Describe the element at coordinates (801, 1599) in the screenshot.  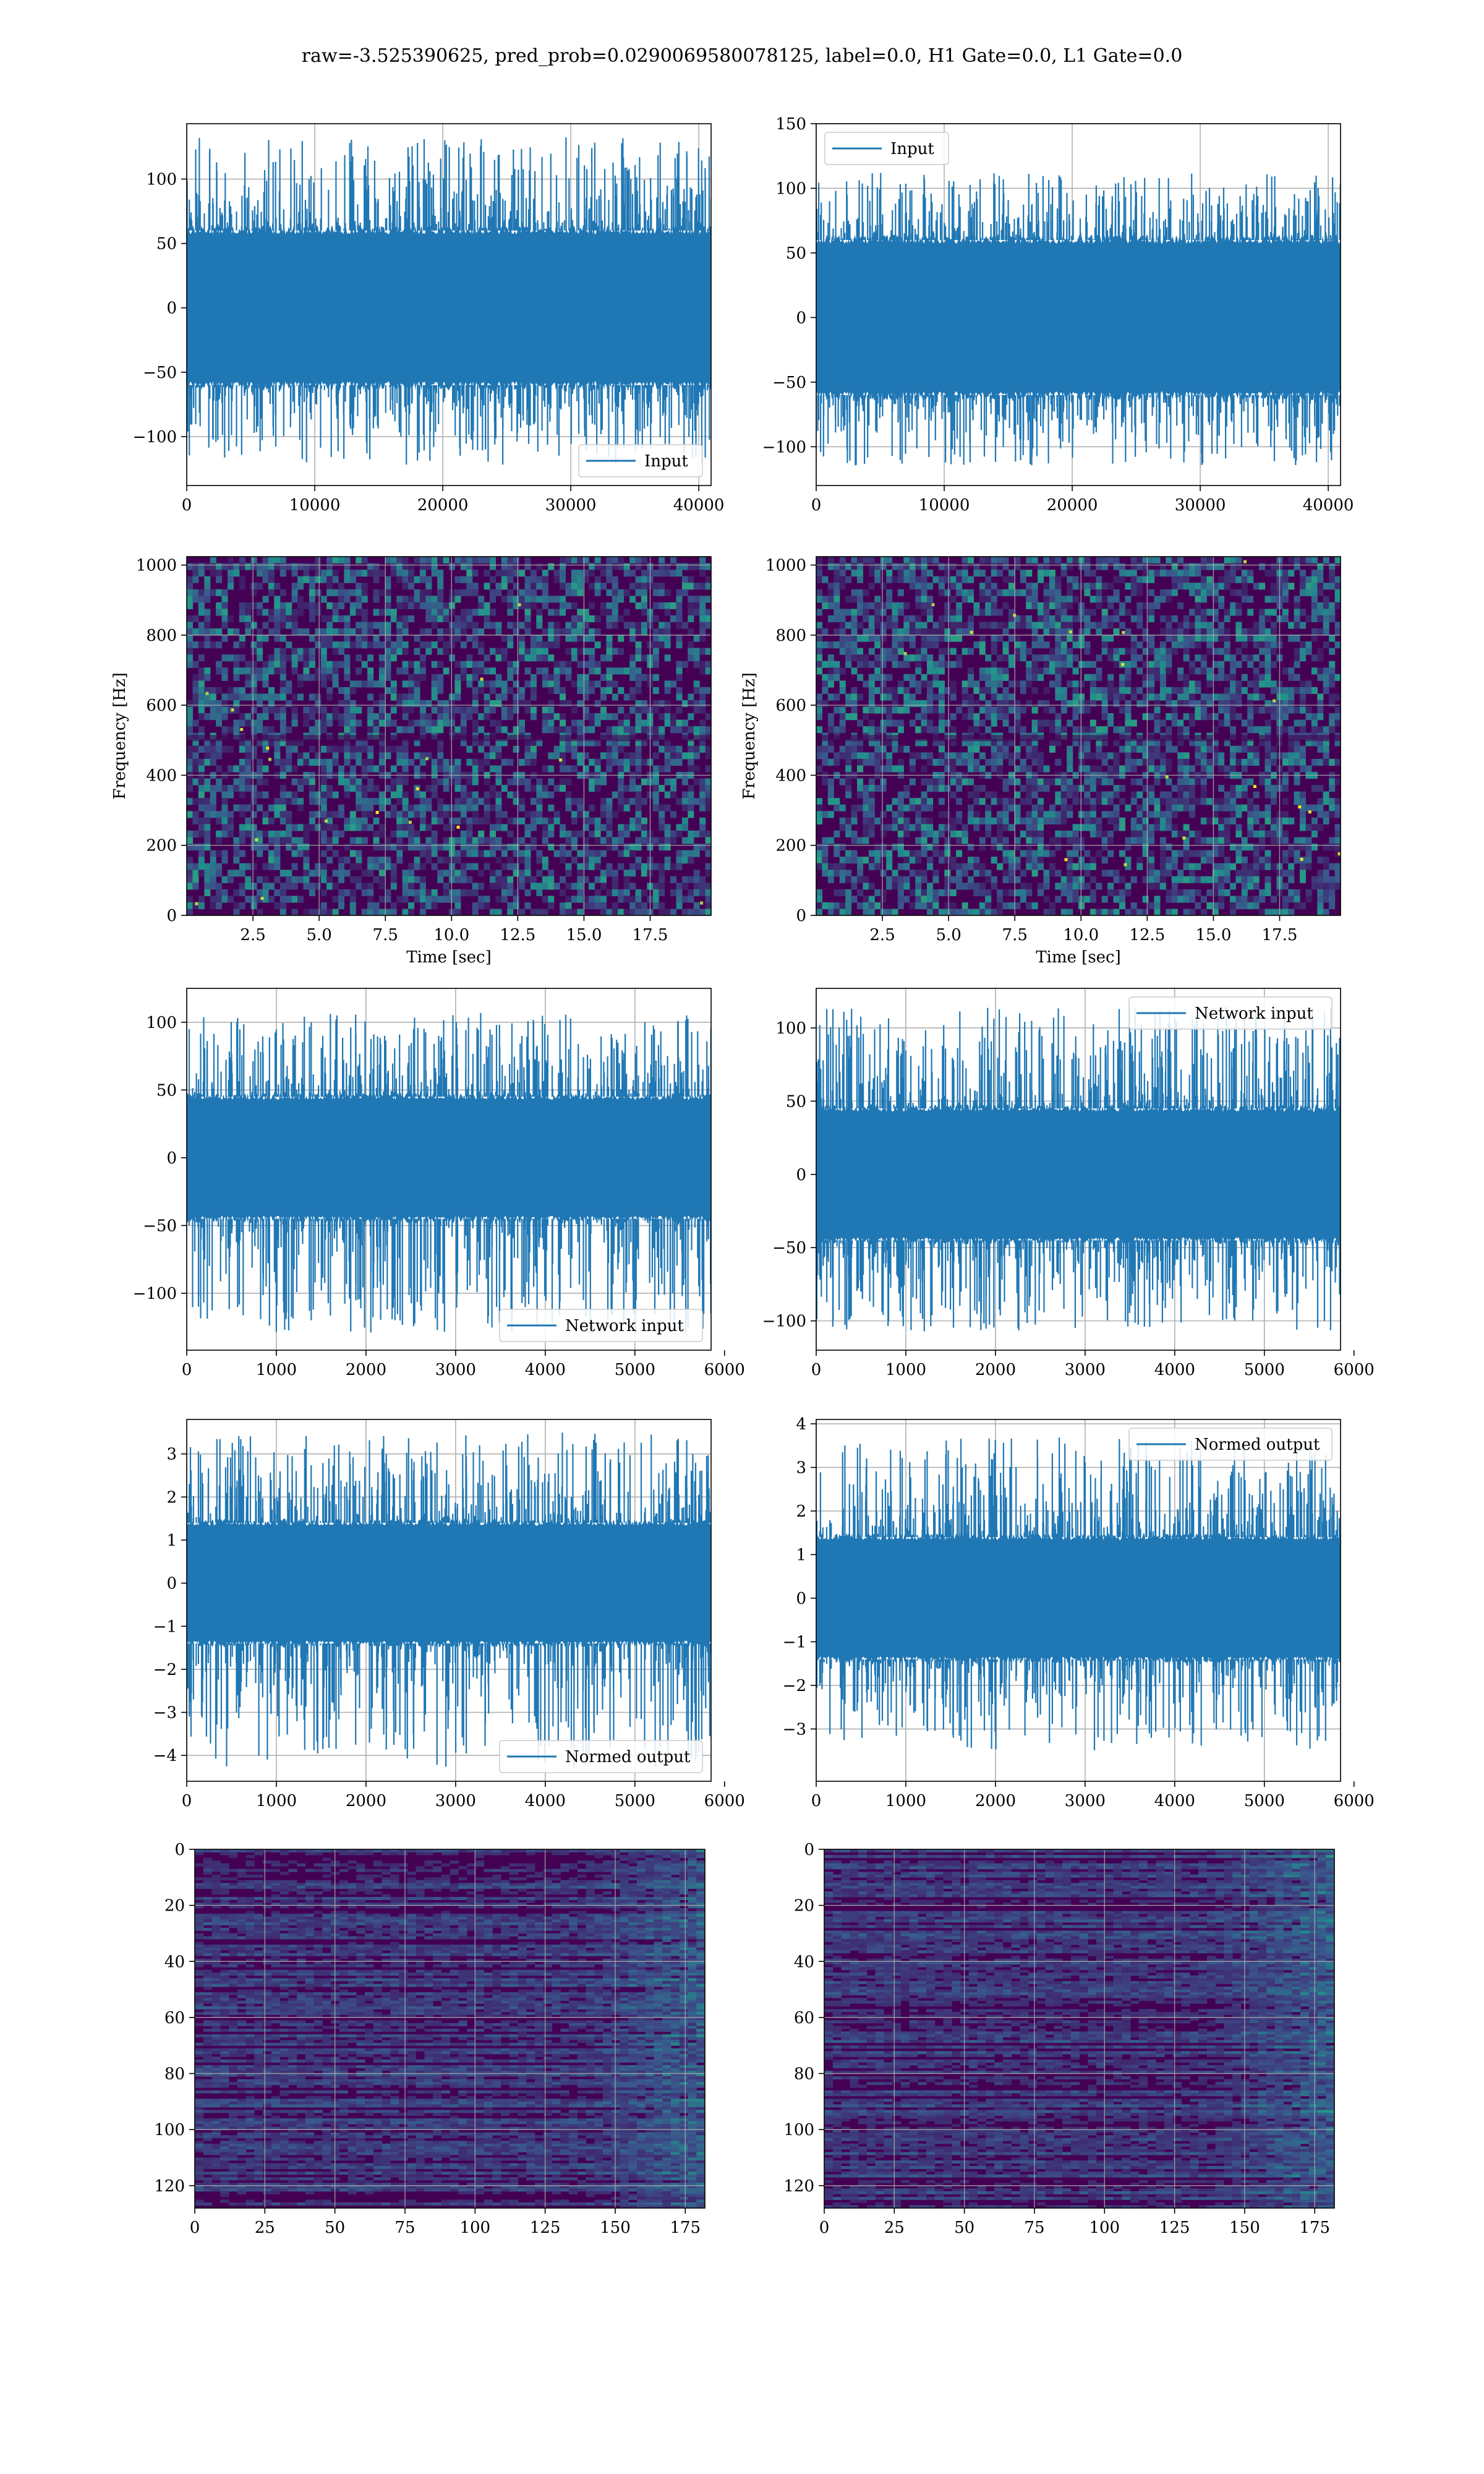
I see `normed-output-right-ytick-label: 0` at that location.